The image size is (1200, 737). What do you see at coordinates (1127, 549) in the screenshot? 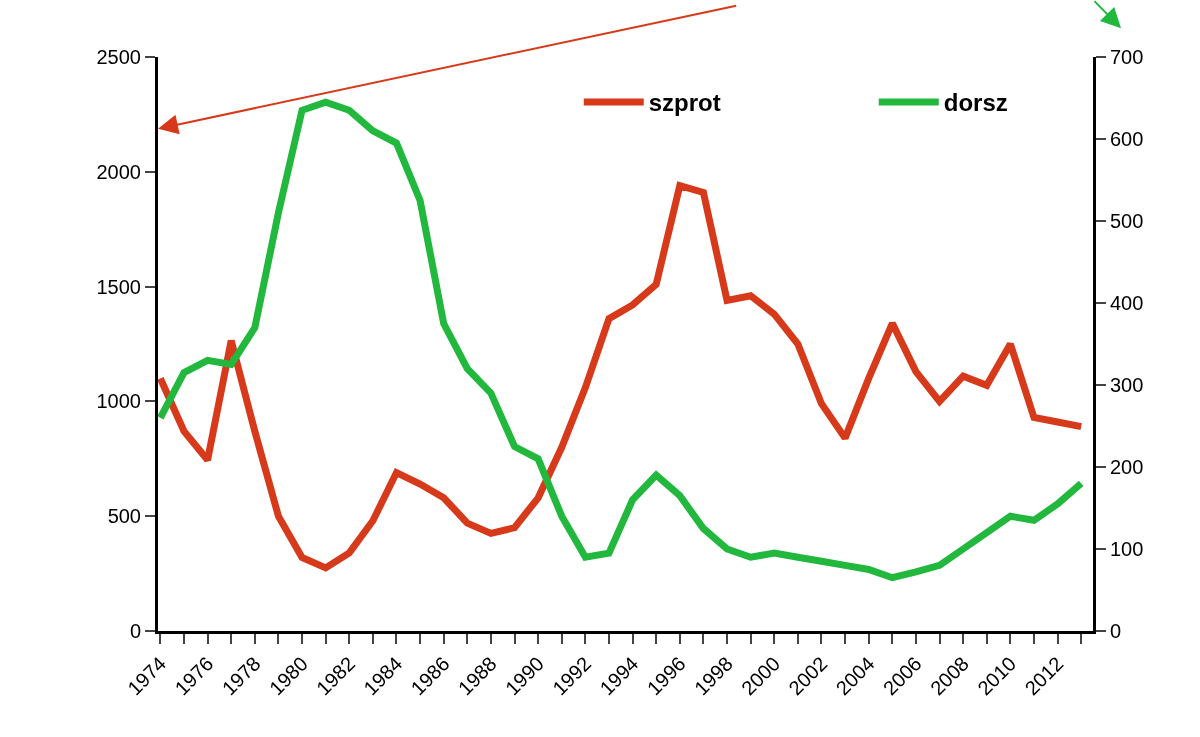
I see `y2-tick-label: 100` at bounding box center [1127, 549].